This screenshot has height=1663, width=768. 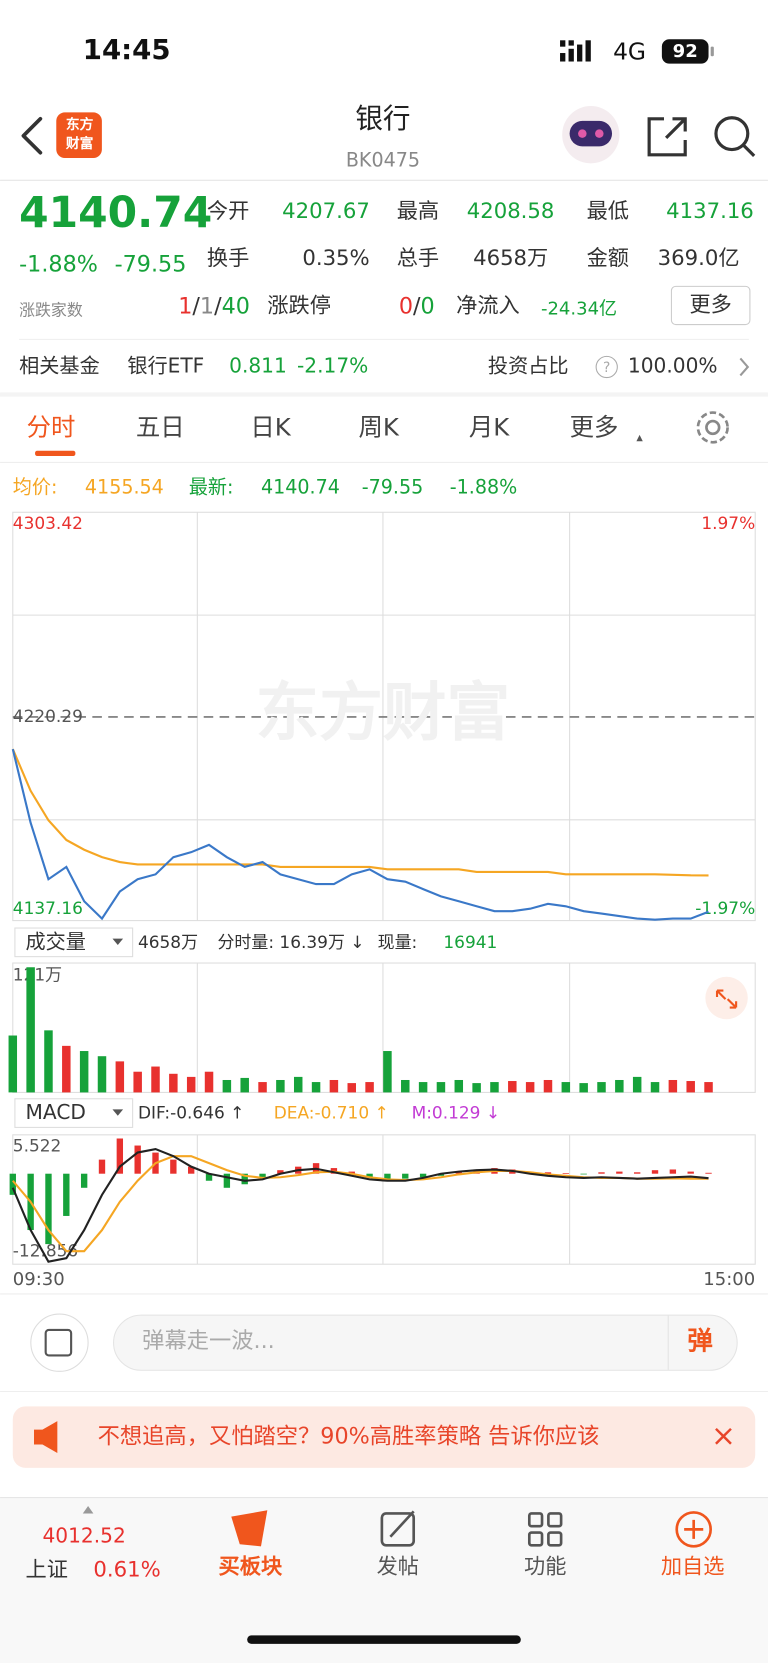 I want to click on more-button, so click(x=710, y=305).